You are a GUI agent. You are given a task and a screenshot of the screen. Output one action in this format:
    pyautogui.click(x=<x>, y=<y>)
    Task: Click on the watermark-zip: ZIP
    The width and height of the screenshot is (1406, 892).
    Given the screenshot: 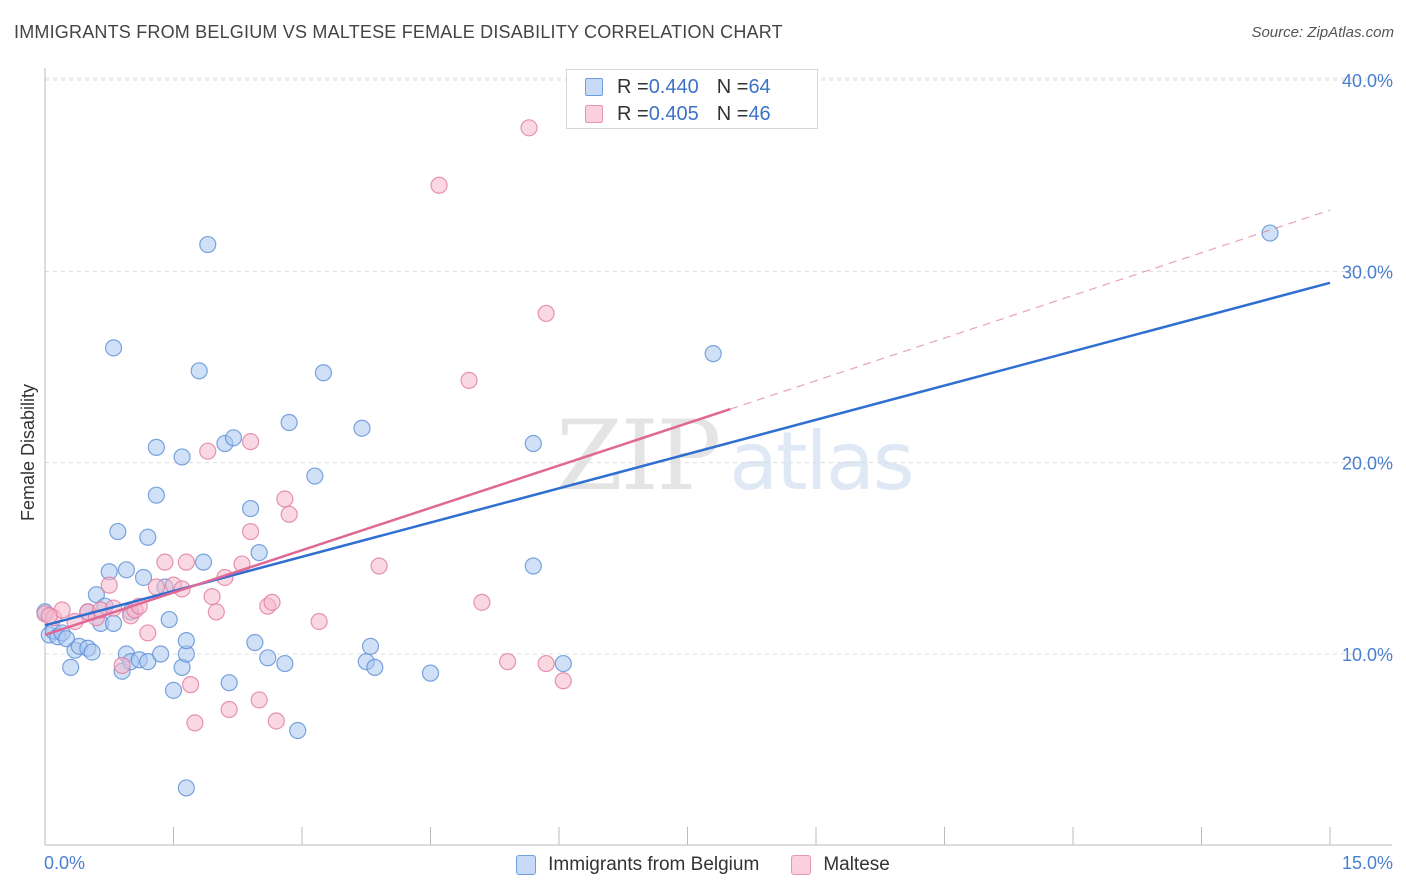 What is the action you would take?
    pyautogui.click(x=638, y=456)
    